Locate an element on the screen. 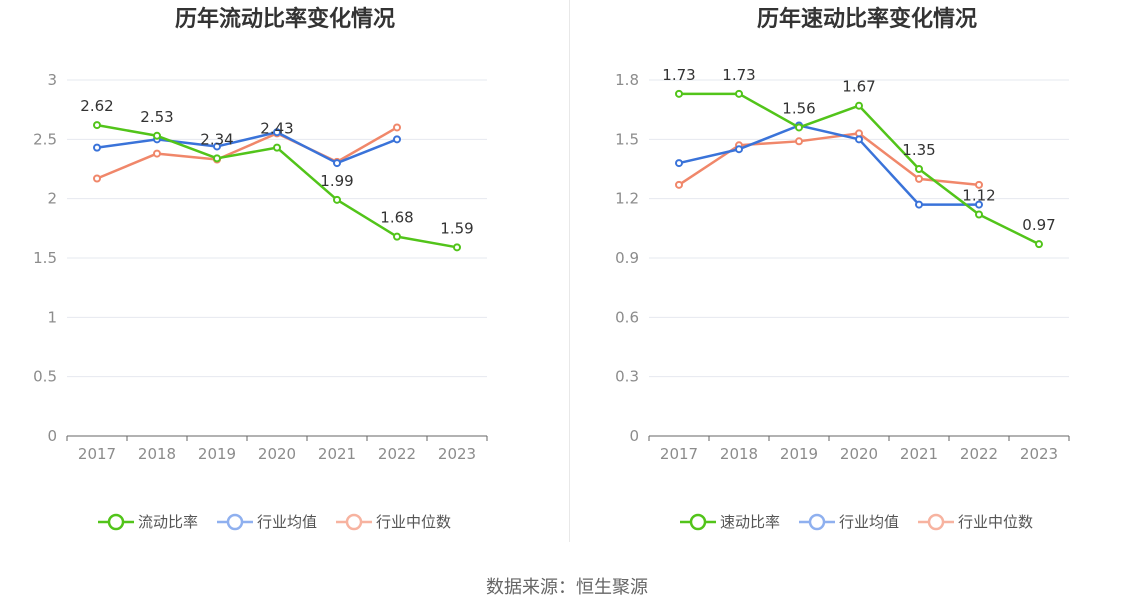 This screenshot has width=1134, height=612. data-label: 2.43 is located at coordinates (276, 129).